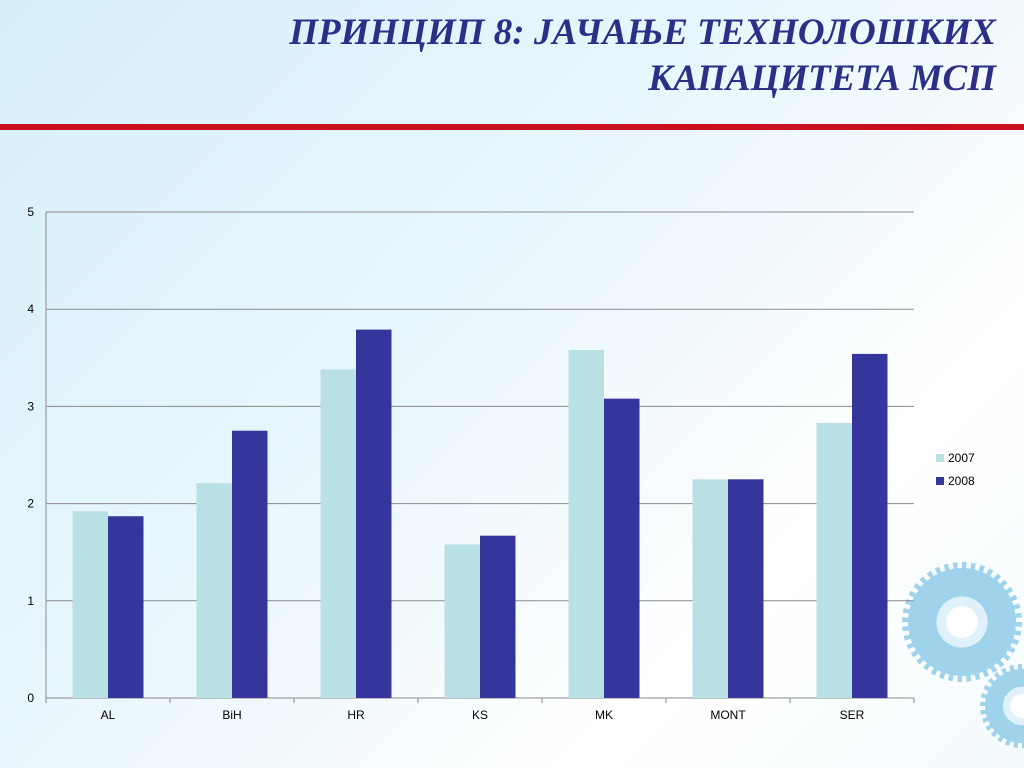 The height and width of the screenshot is (768, 1024). I want to click on y-tick-label: 5, so click(30, 212).